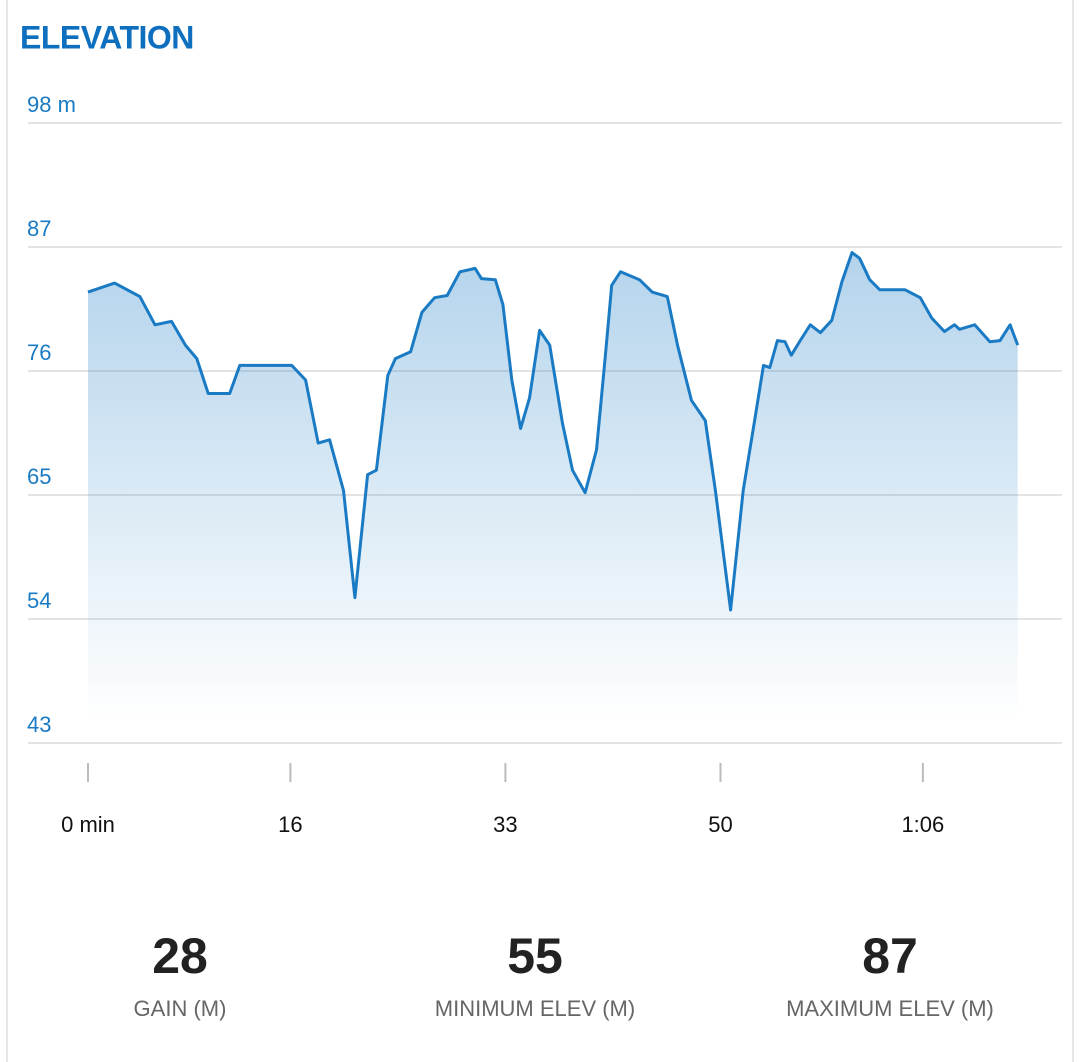 The image size is (1080, 1062). Describe the element at coordinates (535, 956) in the screenshot. I see `stat-value: 55` at that location.